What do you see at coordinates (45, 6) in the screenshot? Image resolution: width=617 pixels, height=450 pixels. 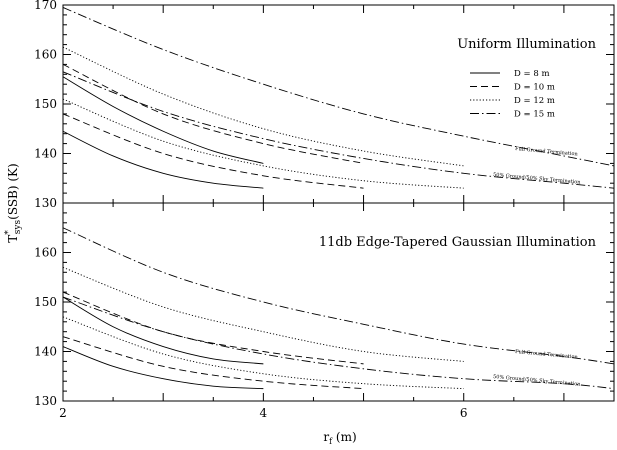 I see `top-y-tick-label: 170` at bounding box center [45, 6].